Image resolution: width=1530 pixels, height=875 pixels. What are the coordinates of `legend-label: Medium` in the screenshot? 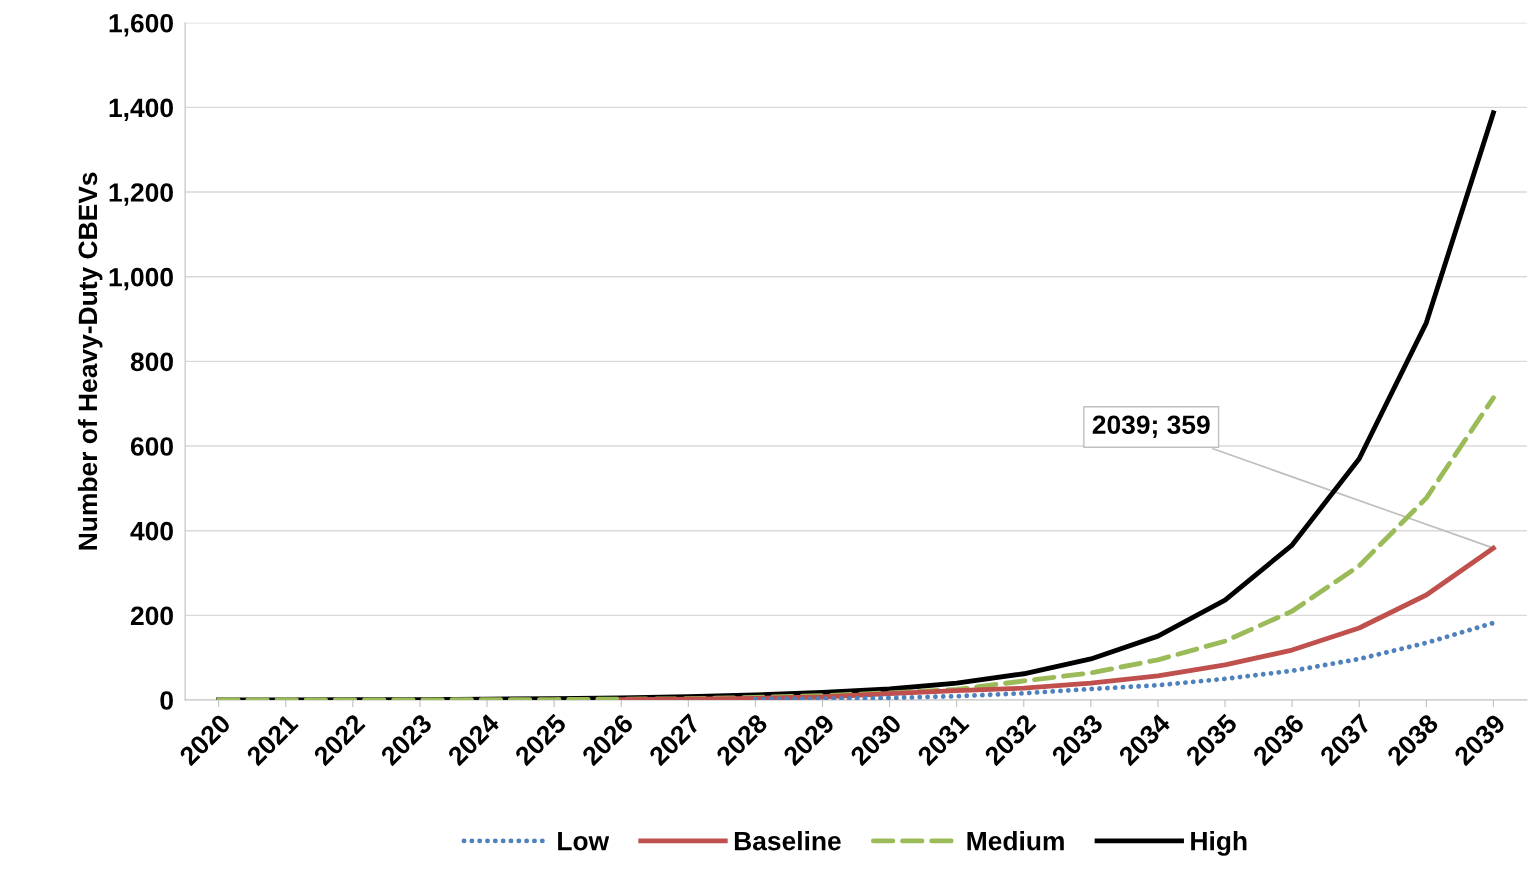 It's located at (1015, 841).